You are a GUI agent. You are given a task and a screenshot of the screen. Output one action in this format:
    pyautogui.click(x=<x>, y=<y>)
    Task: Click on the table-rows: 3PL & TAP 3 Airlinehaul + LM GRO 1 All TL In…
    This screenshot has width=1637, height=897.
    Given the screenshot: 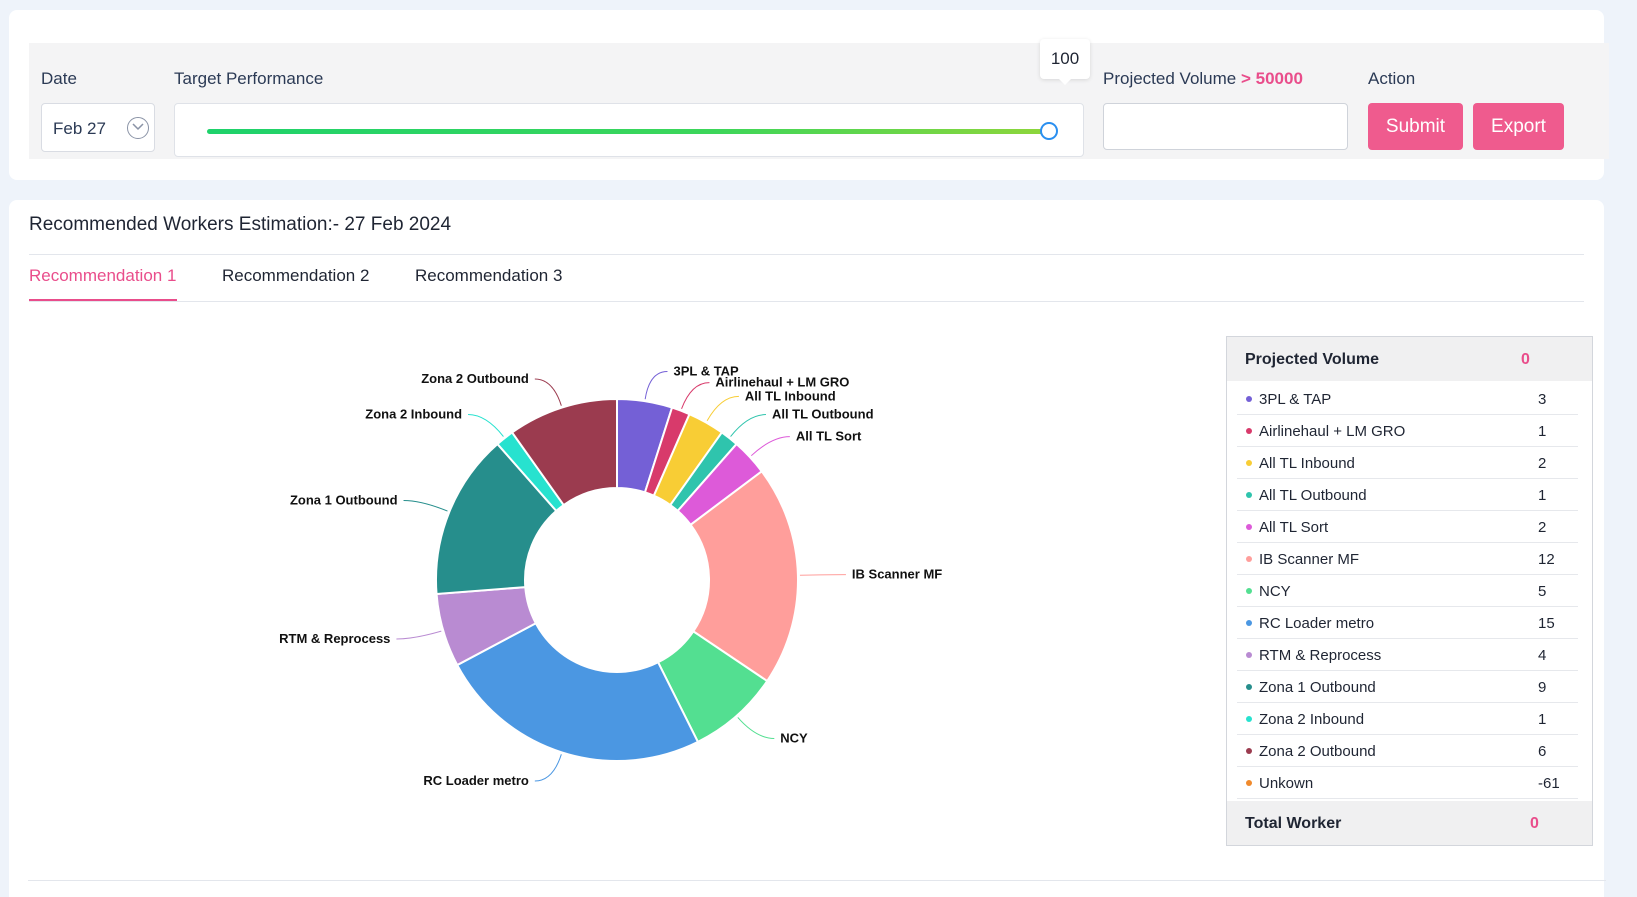 What is the action you would take?
    pyautogui.click(x=1409, y=591)
    